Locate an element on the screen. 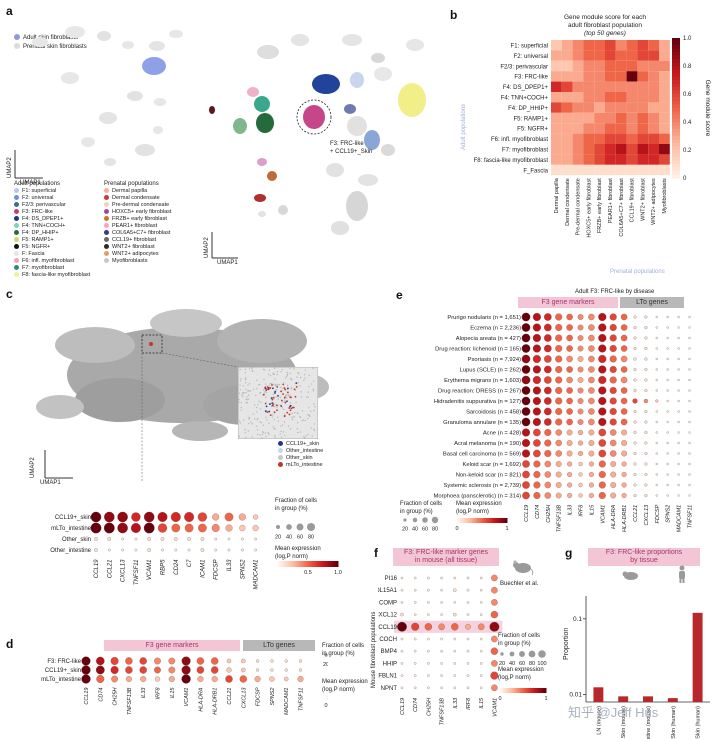 This screenshot has height=739, width=720. d-col-label: CD74 is located at coordinates (101, 695).